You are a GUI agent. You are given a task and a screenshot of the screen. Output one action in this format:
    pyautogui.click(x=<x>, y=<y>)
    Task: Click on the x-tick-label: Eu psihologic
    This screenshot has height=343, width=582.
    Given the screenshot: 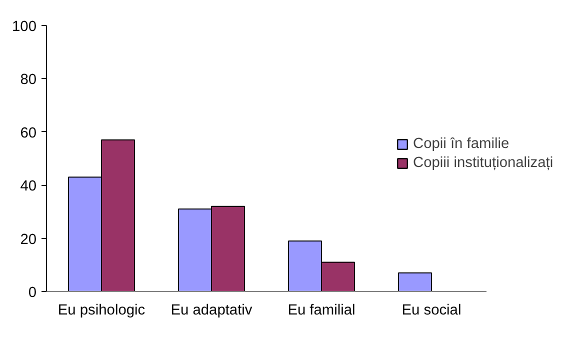 What is the action you would take?
    pyautogui.click(x=102, y=310)
    